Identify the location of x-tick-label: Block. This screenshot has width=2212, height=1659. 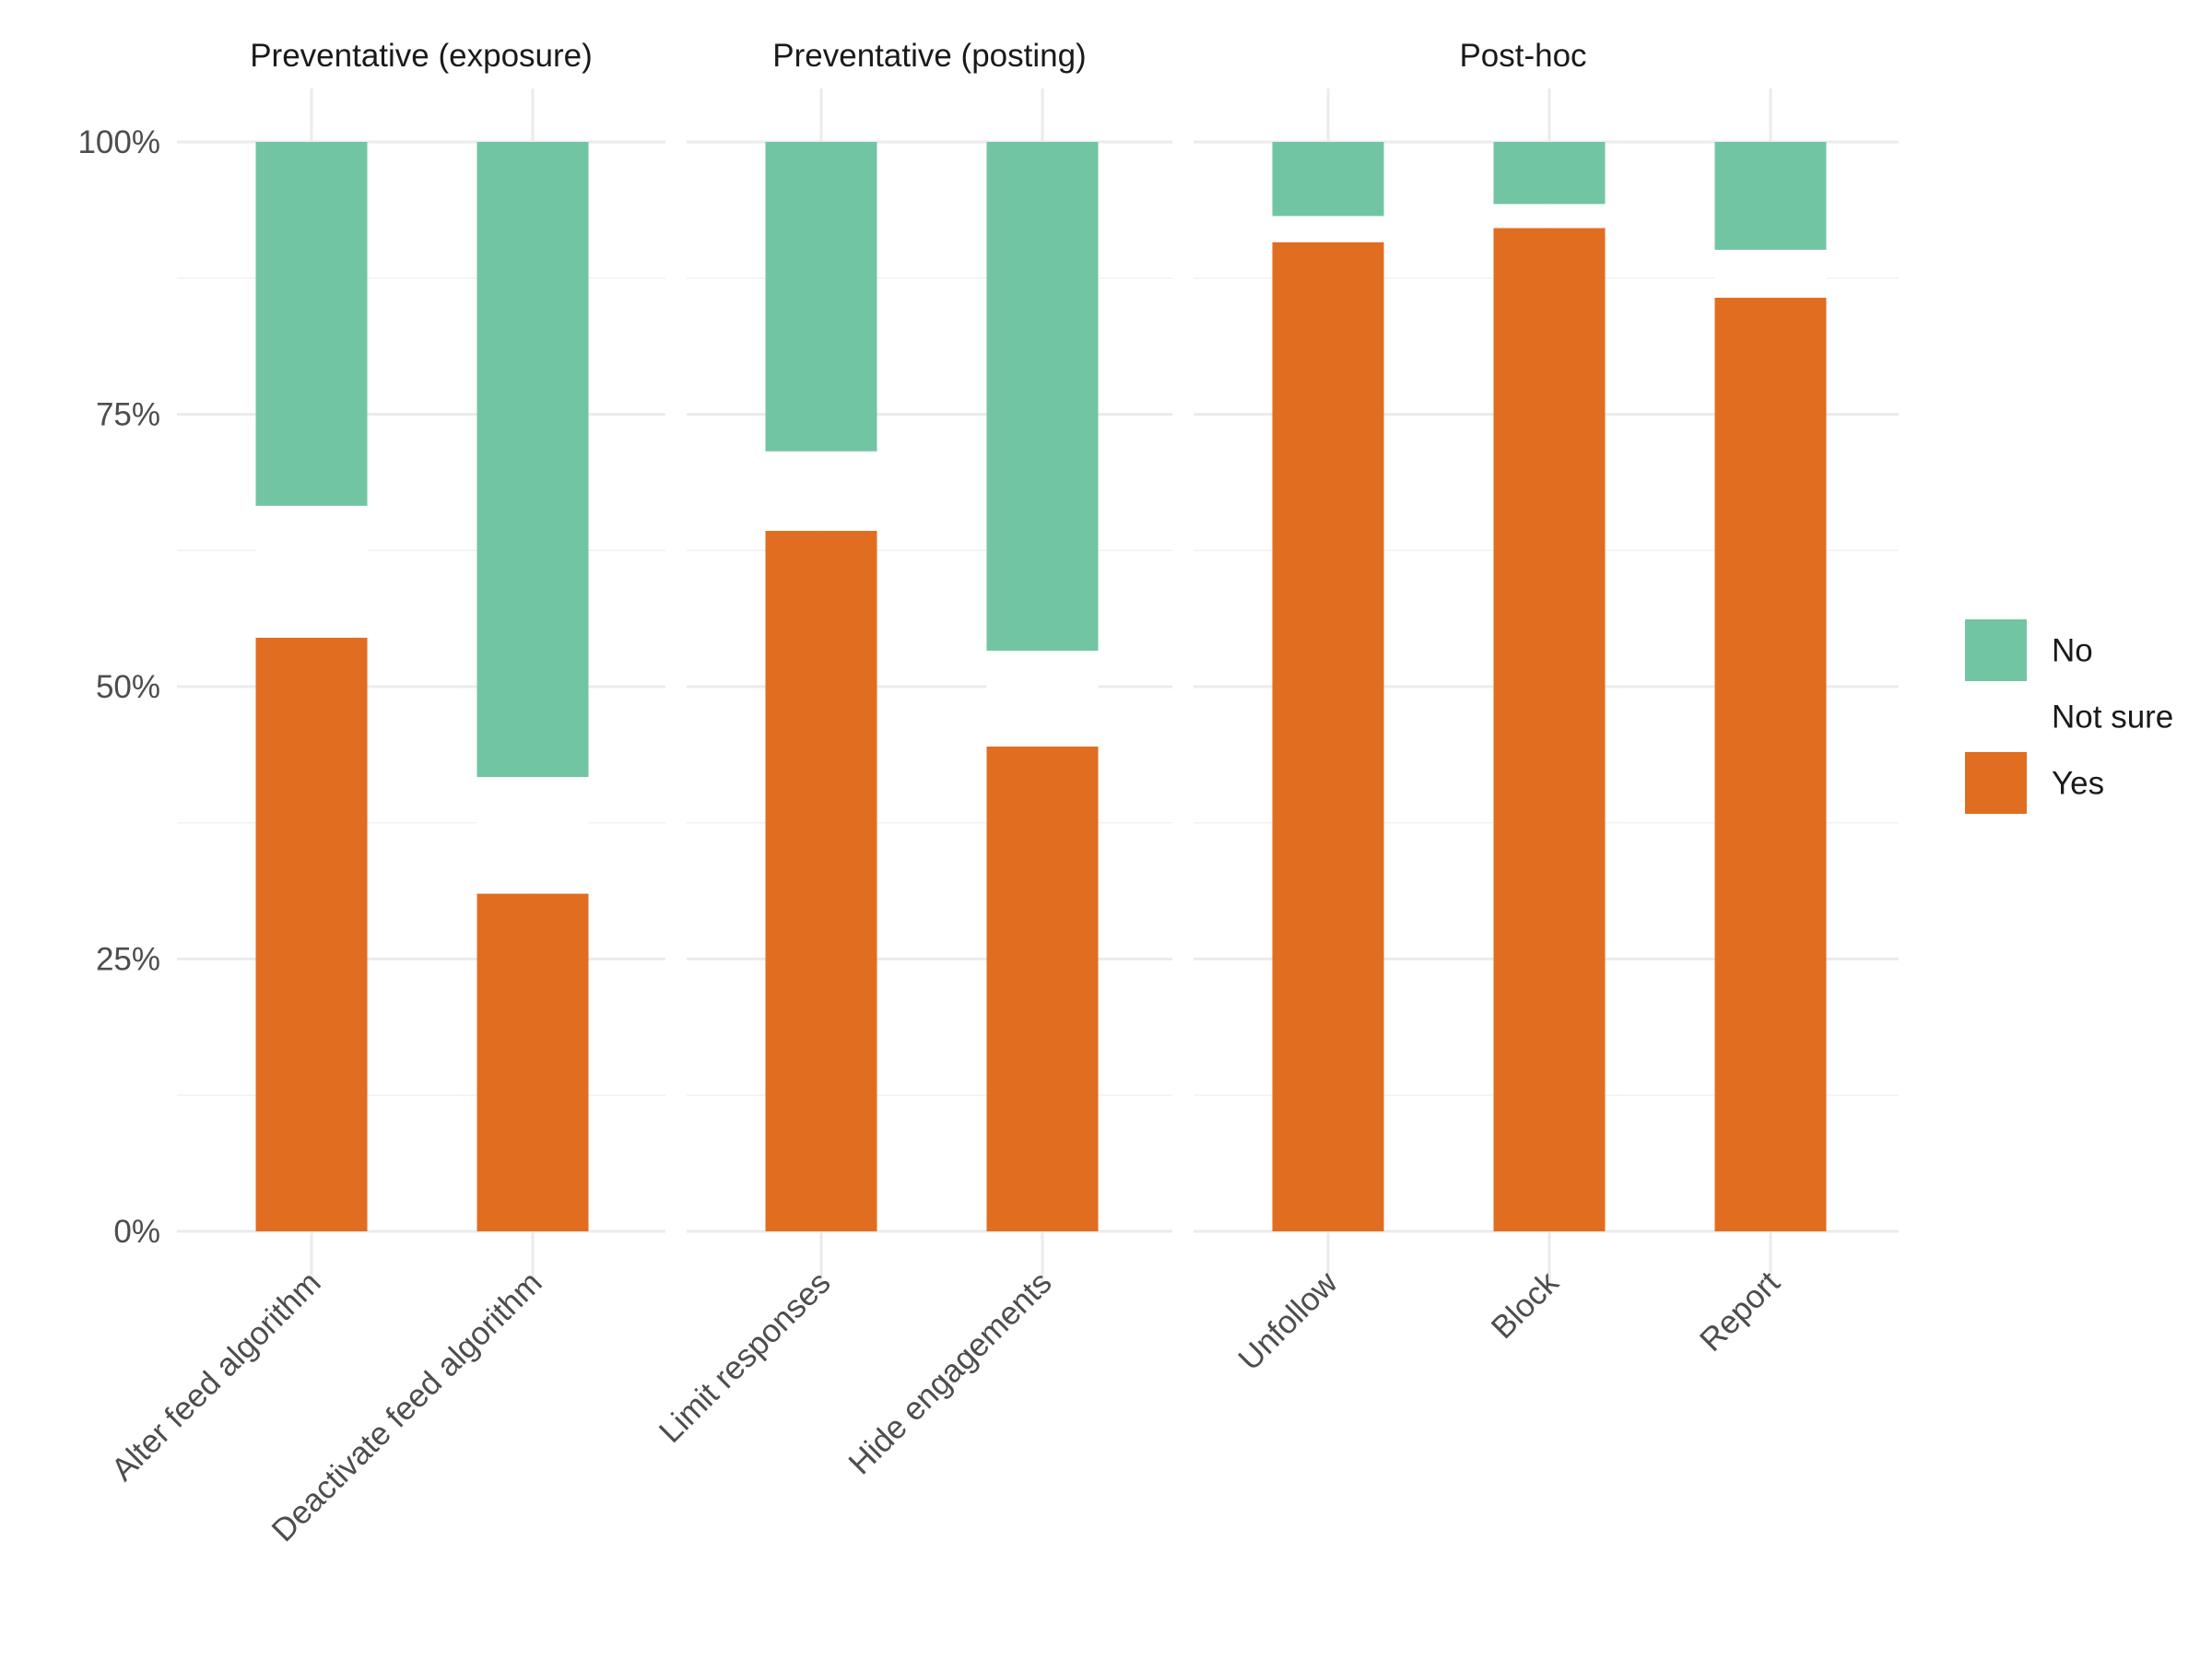
(1525, 1305).